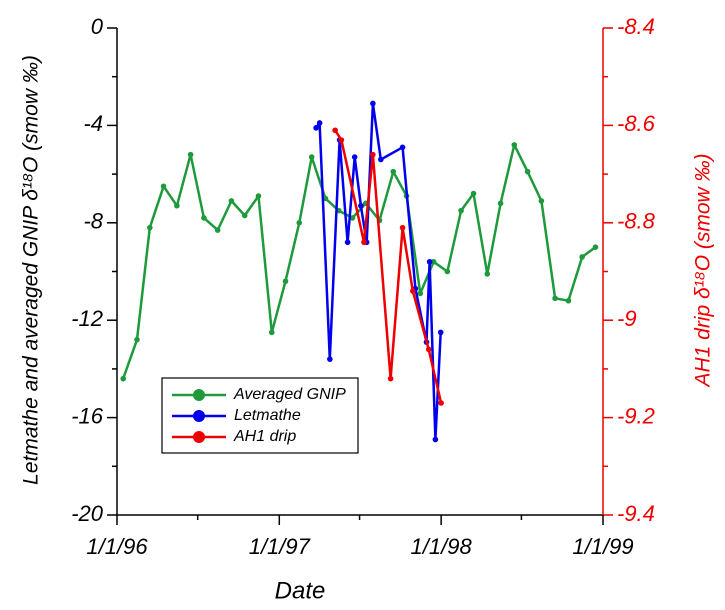  Describe the element at coordinates (93, 123) in the screenshot. I see `y-tick-label: -4` at that location.